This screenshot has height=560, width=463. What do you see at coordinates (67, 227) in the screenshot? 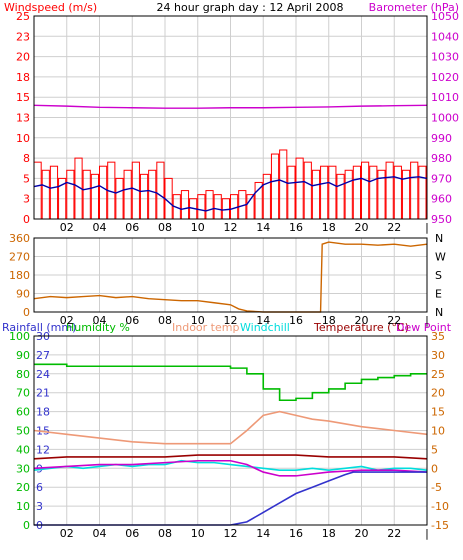
I see `panel-0-x-tick: 02` at bounding box center [67, 227].